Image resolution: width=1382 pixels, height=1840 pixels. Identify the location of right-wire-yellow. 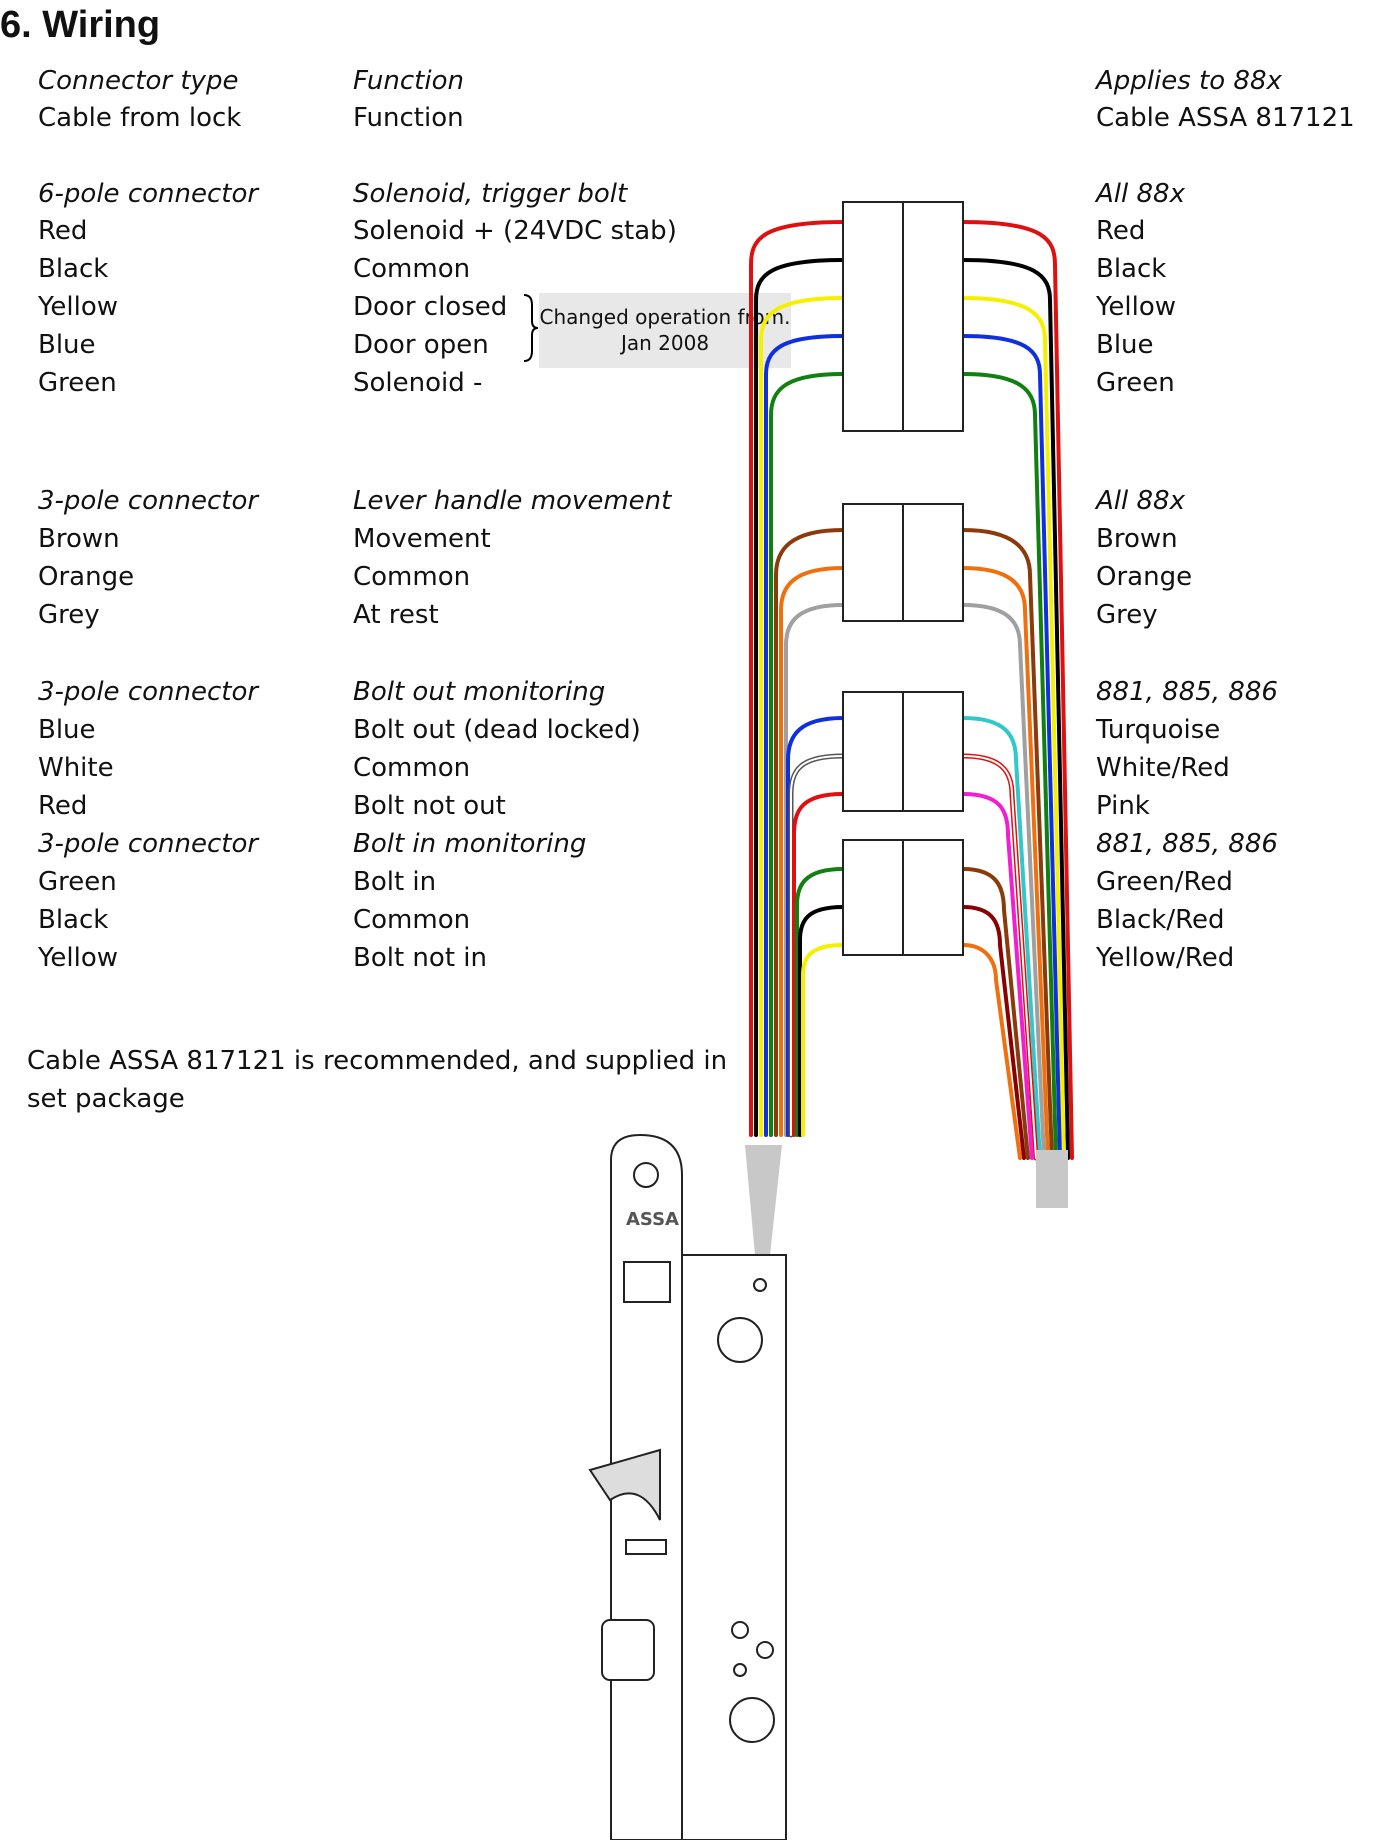
(1013, 728).